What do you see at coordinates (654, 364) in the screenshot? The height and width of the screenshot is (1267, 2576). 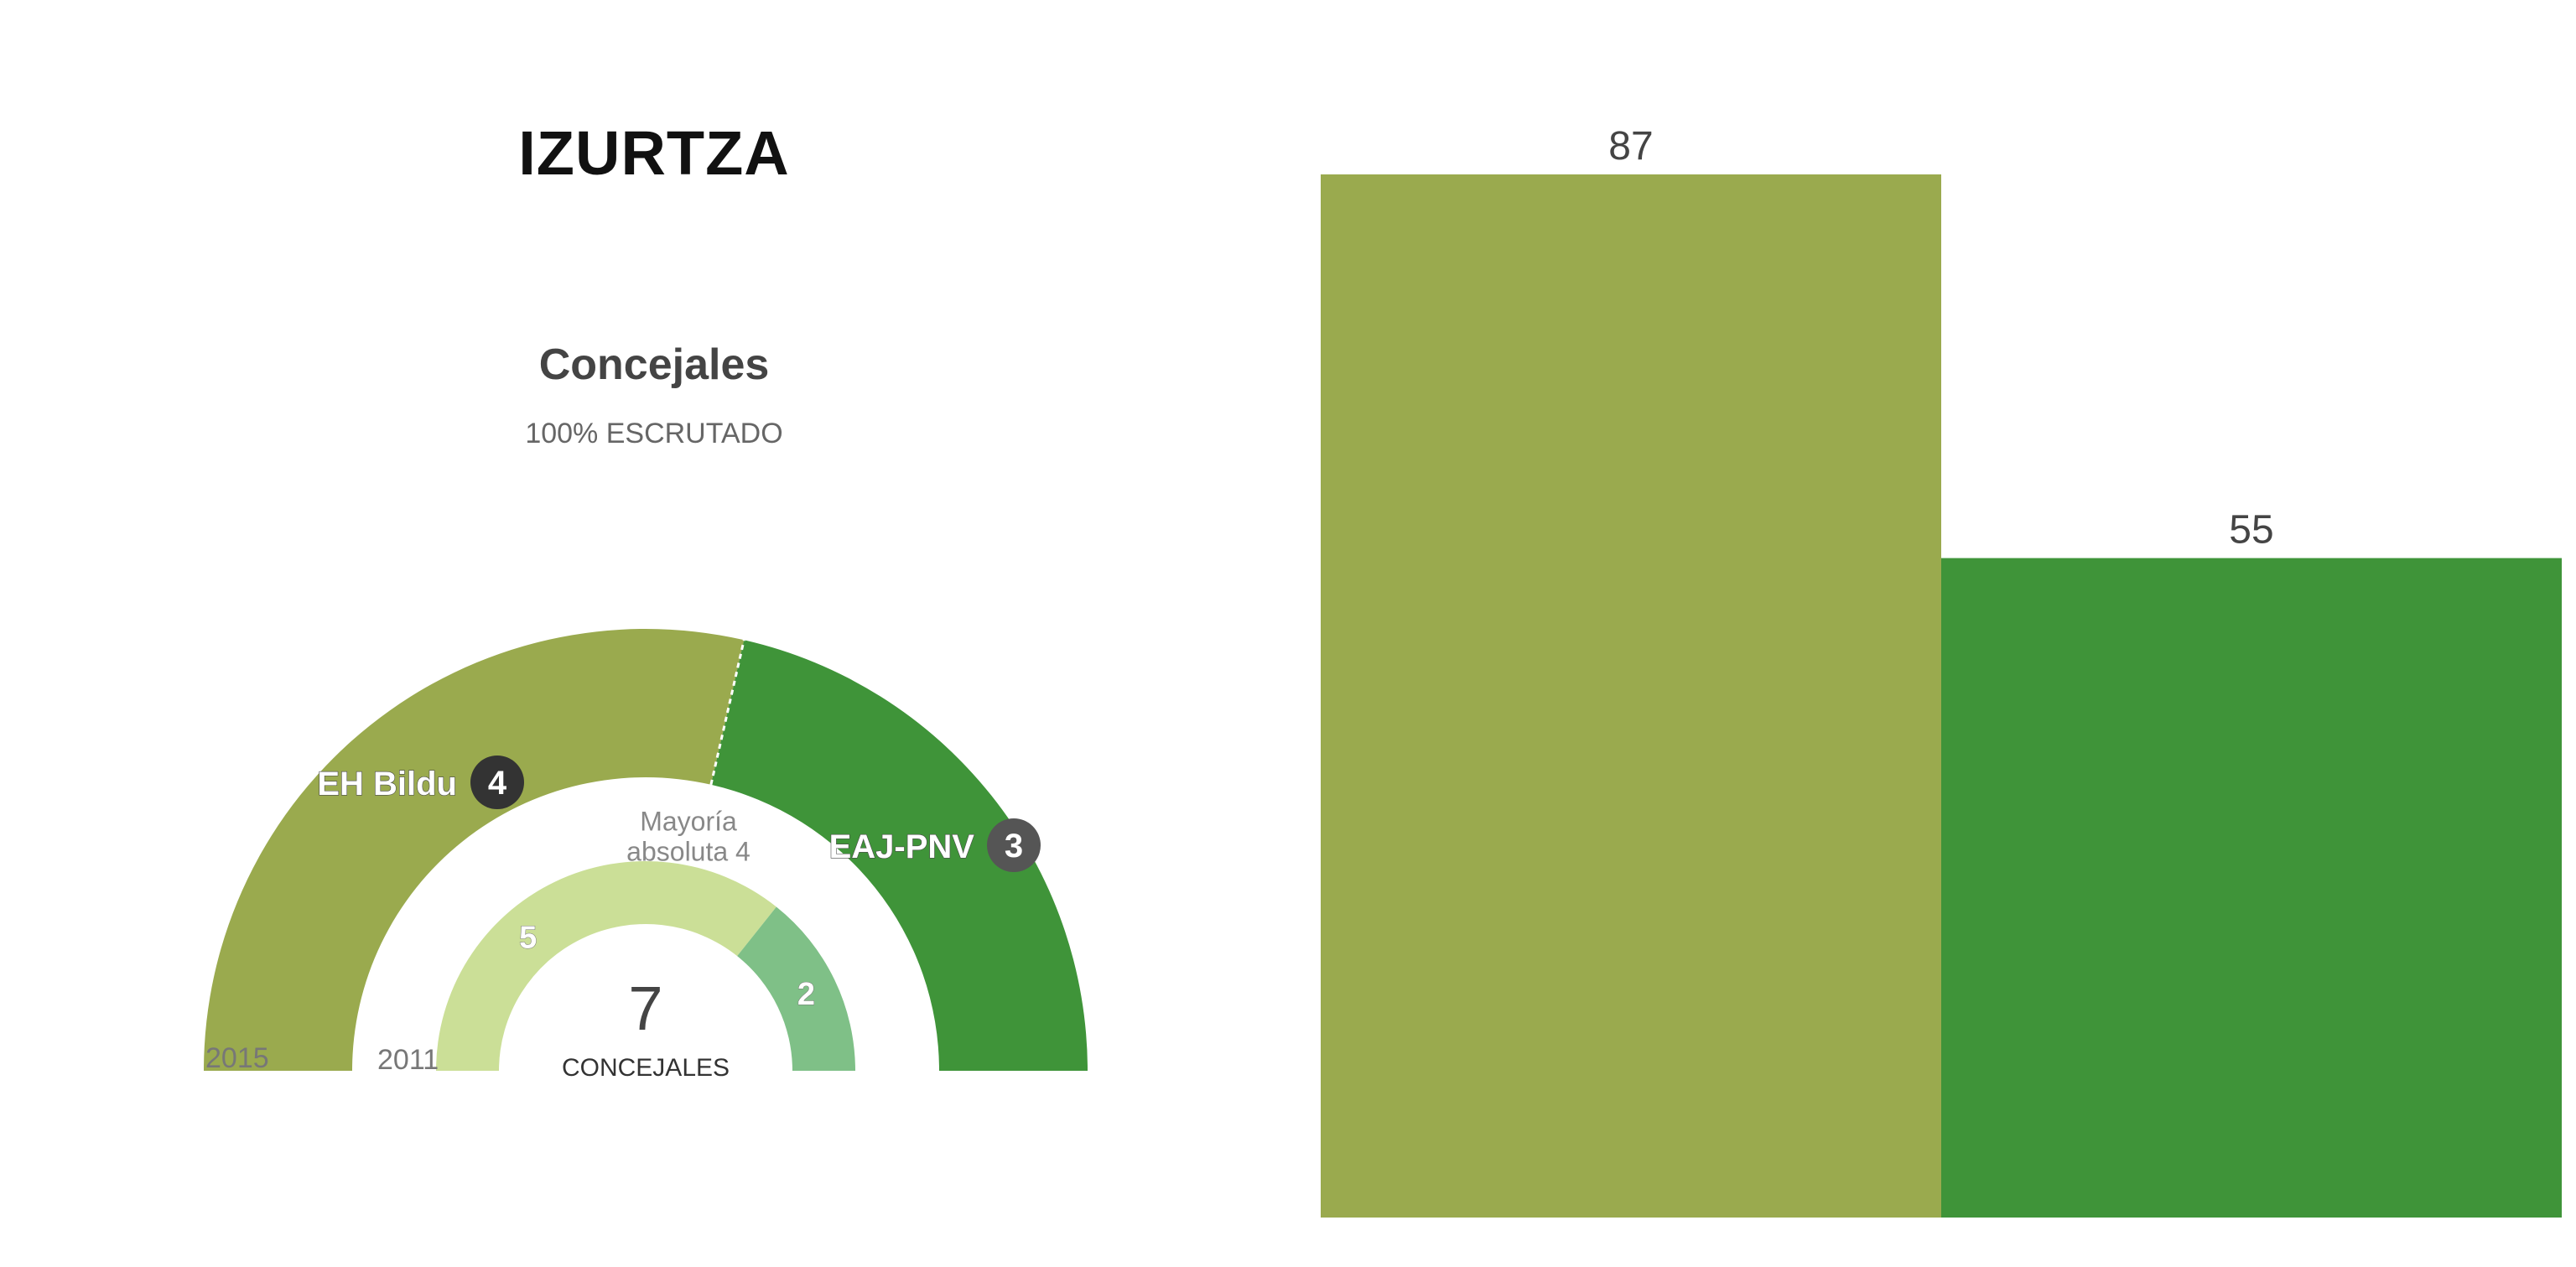 I see `section-title: Concejales` at bounding box center [654, 364].